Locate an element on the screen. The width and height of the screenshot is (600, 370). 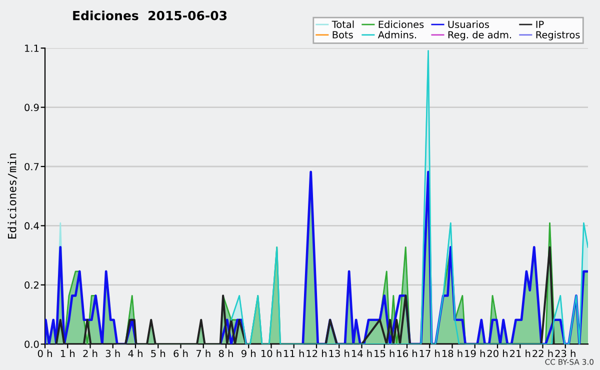
x-tick-label: 23 h is located at coordinates (565, 354).